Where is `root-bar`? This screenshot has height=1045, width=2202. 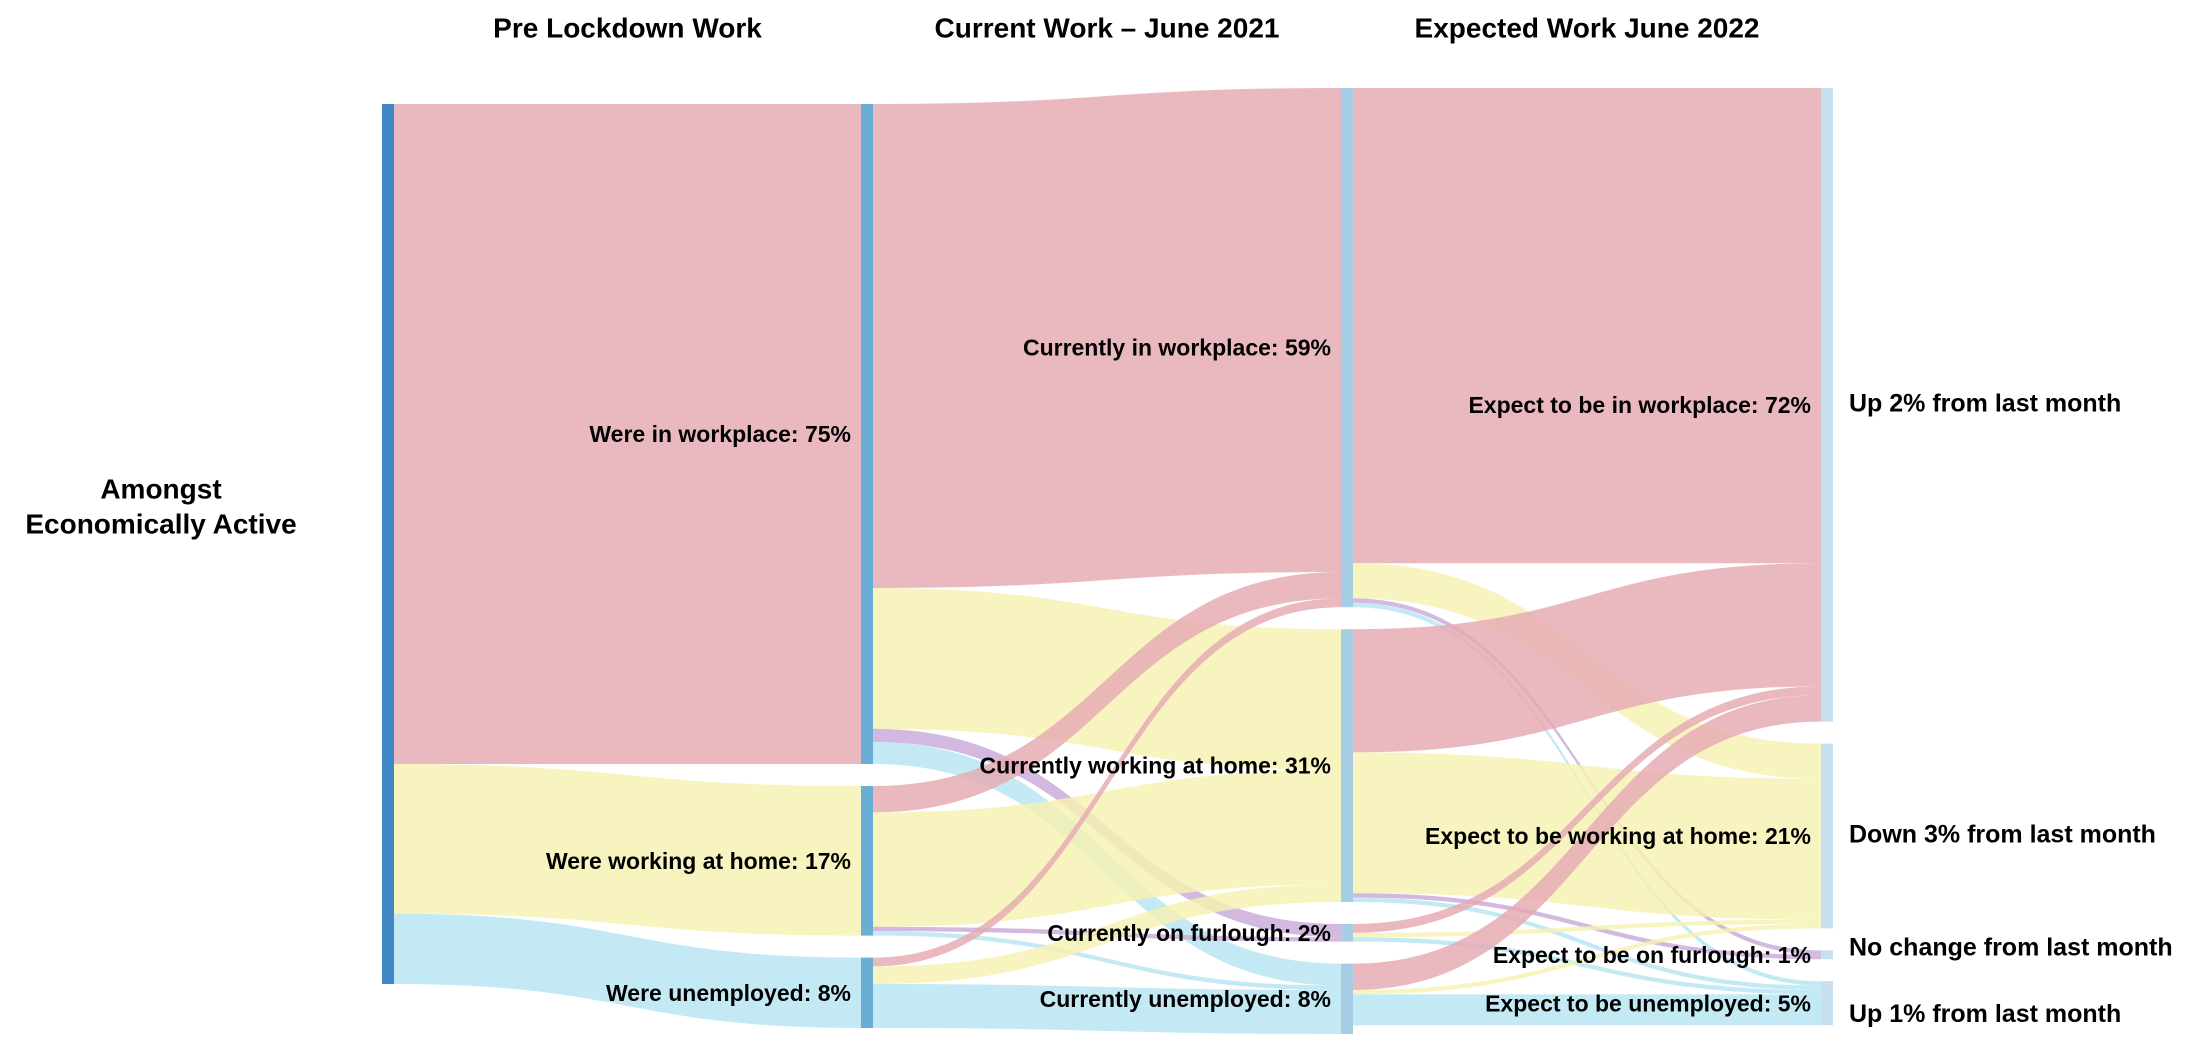
root-bar is located at coordinates (388, 544).